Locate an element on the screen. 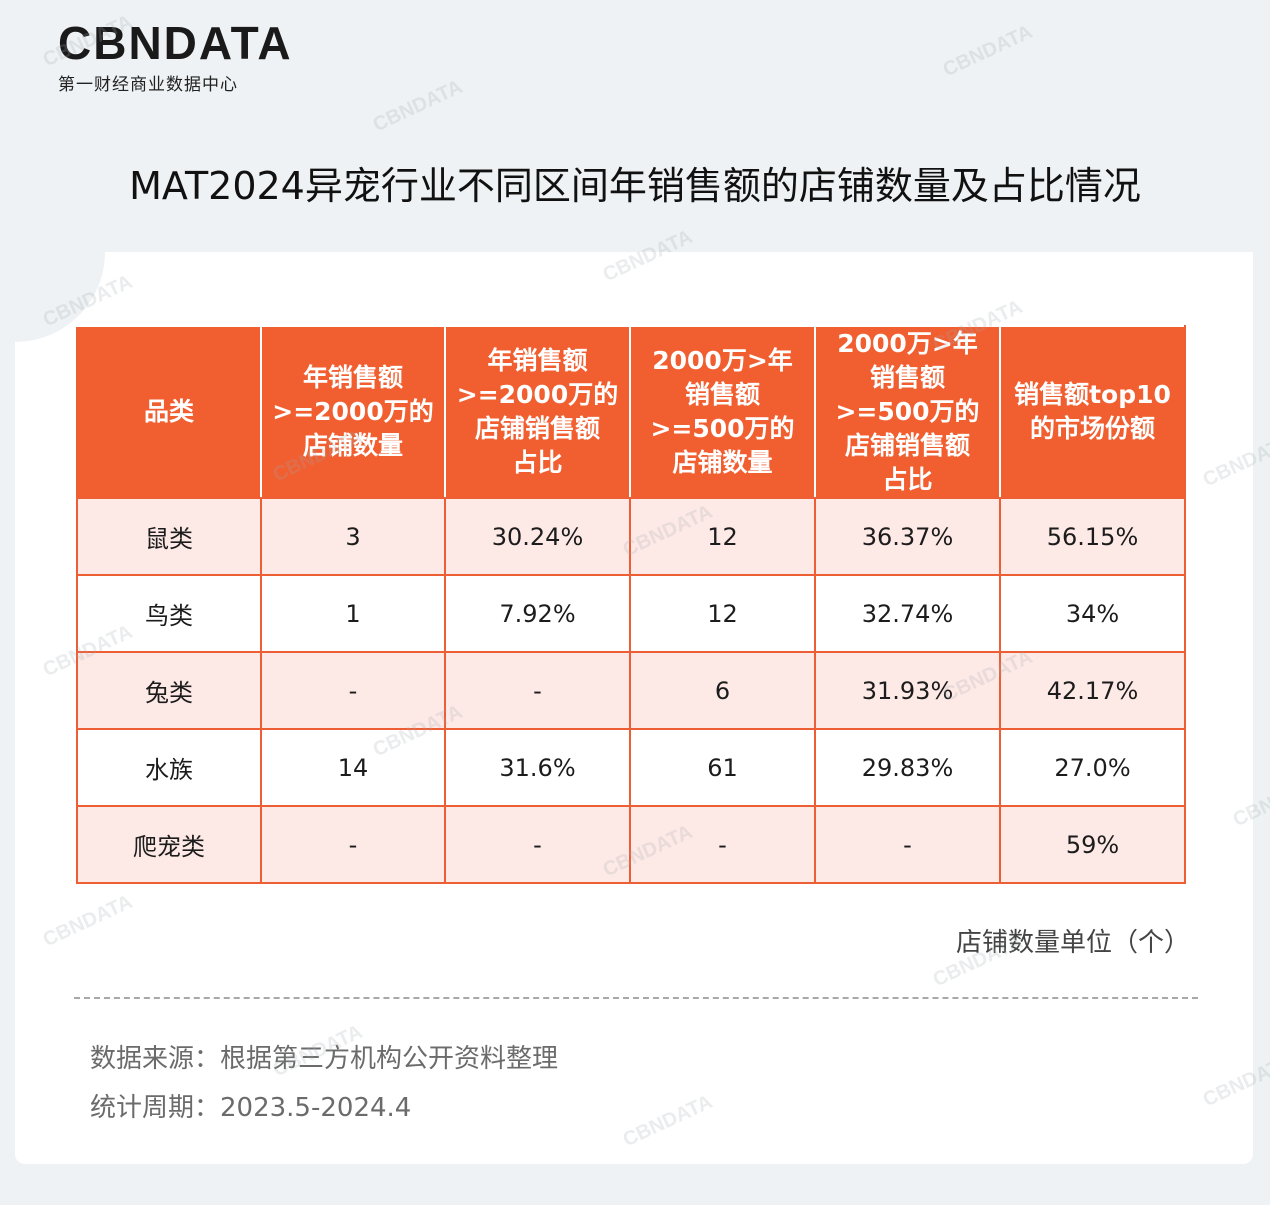 The height and width of the screenshot is (1205, 1270). table-row: 爬宠类 - - - -59% is located at coordinates (631, 844).